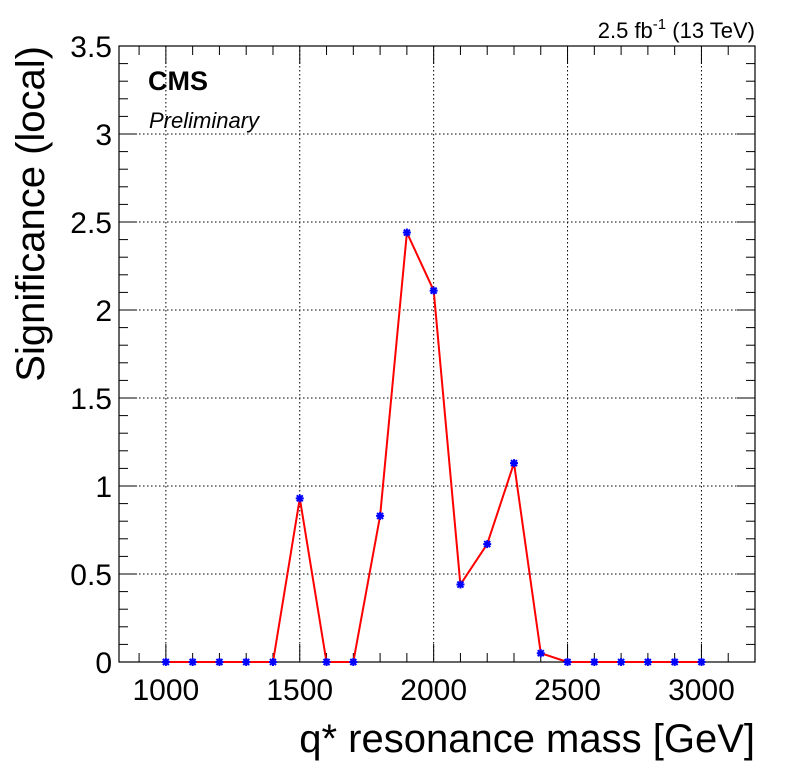 The width and height of the screenshot is (796, 772). I want to click on y-tick-label: 0, so click(103, 663).